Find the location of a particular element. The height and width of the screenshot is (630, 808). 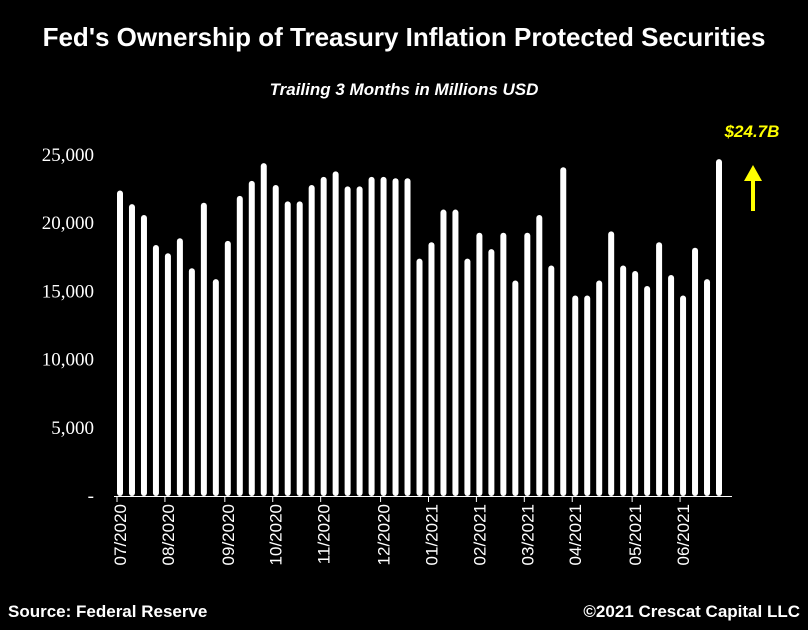

x-tick-label: 12/2020 is located at coordinates (384, 534).